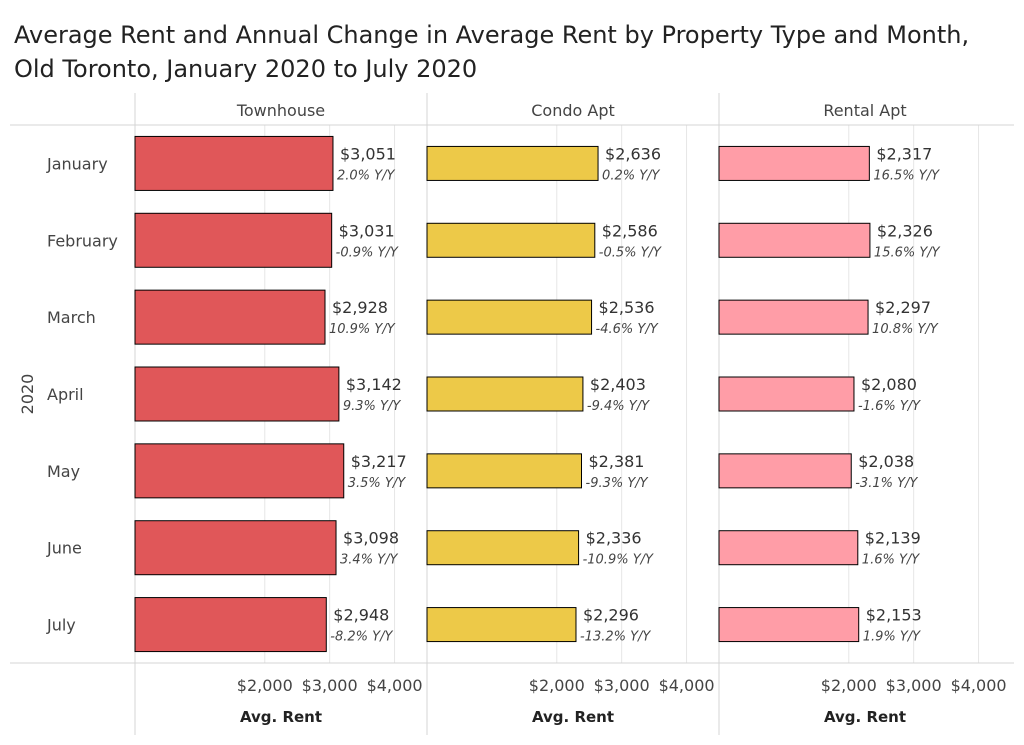 Image resolution: width=1024 pixels, height=745 pixels. Describe the element at coordinates (631, 175) in the screenshot. I see `change-label: 0.2% Y/Y` at that location.